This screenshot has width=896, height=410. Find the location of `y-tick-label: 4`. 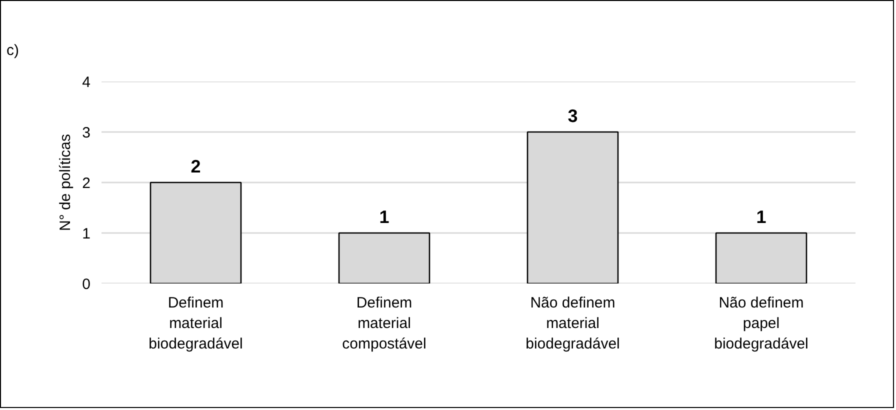

y-tick-label: 4 is located at coordinates (86, 82).